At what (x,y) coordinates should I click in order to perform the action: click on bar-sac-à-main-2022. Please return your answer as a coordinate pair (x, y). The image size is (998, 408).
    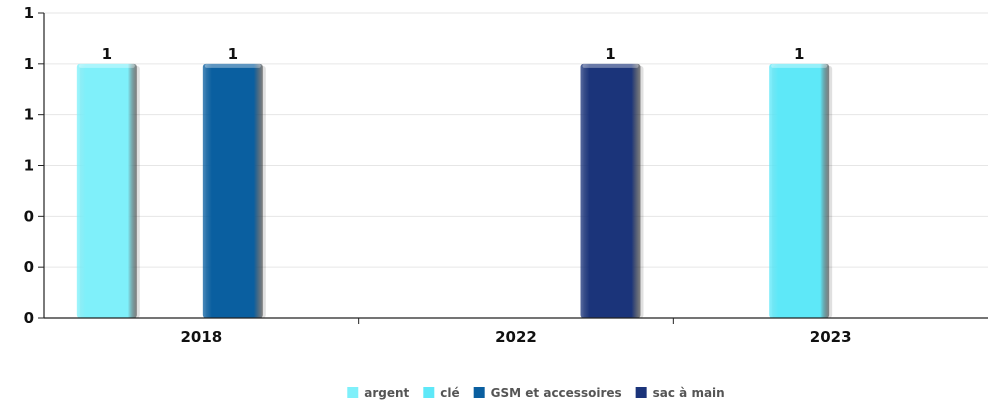
    Looking at the image, I should click on (610, 191).